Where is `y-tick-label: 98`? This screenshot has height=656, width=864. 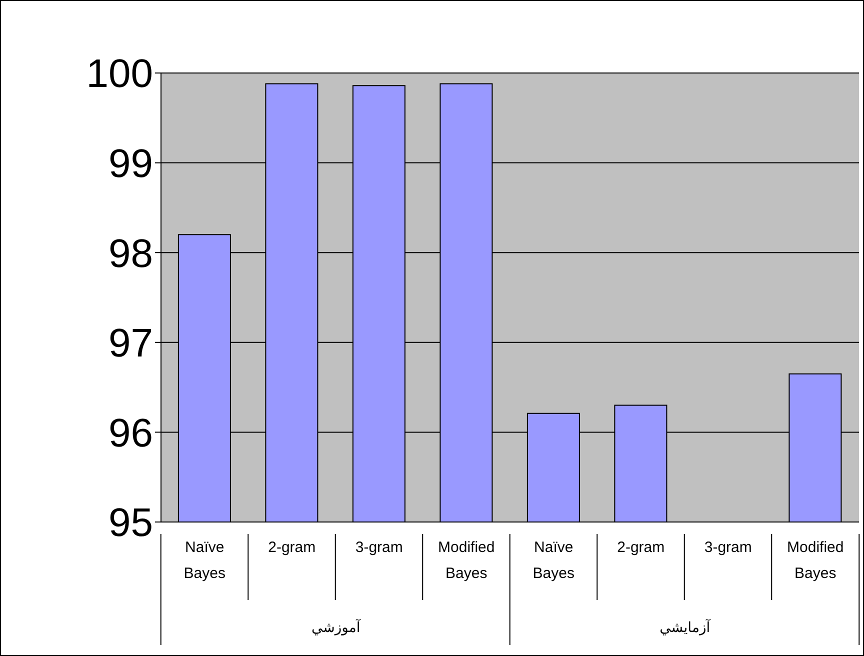 y-tick-label: 98 is located at coordinates (130, 254).